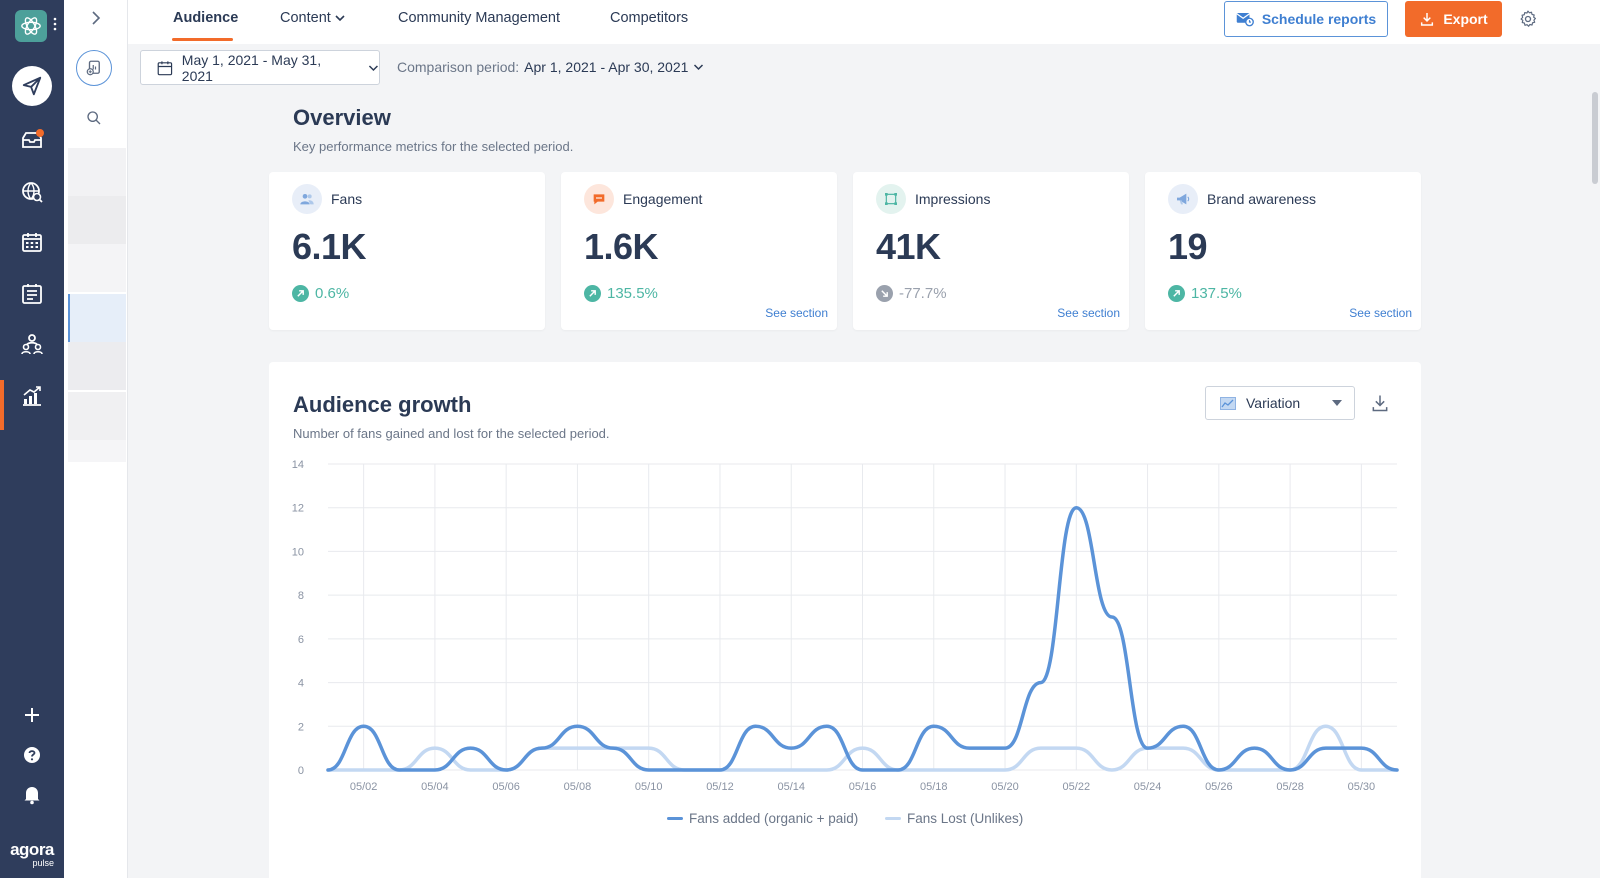 The image size is (1600, 878). What do you see at coordinates (953, 199) in the screenshot?
I see `metric-label: Impressions` at bounding box center [953, 199].